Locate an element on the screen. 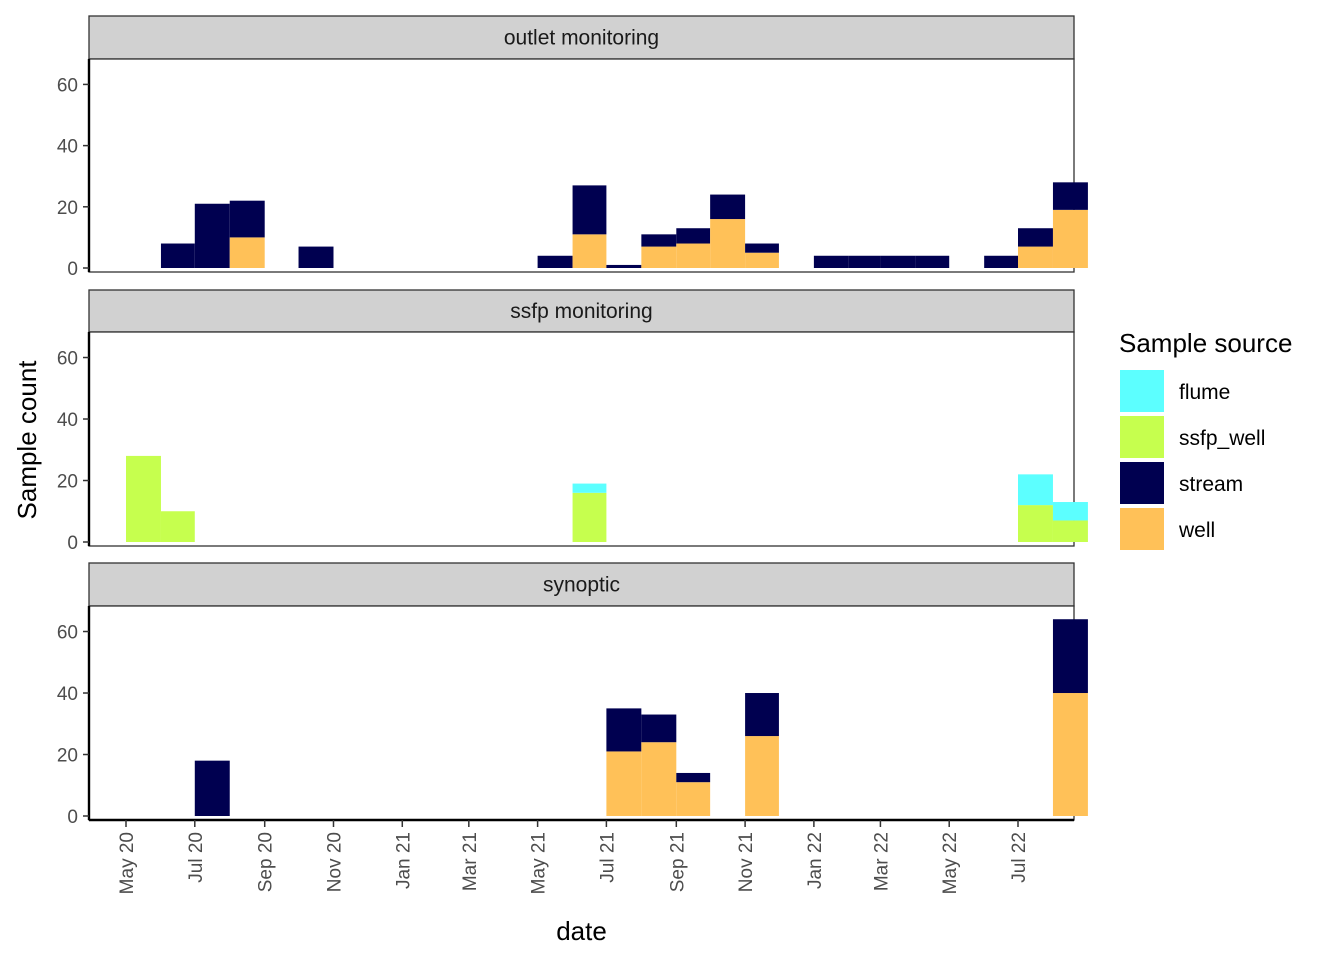 This screenshot has width=1344, height=960. facet-strip-label: synoptic is located at coordinates (581, 585).